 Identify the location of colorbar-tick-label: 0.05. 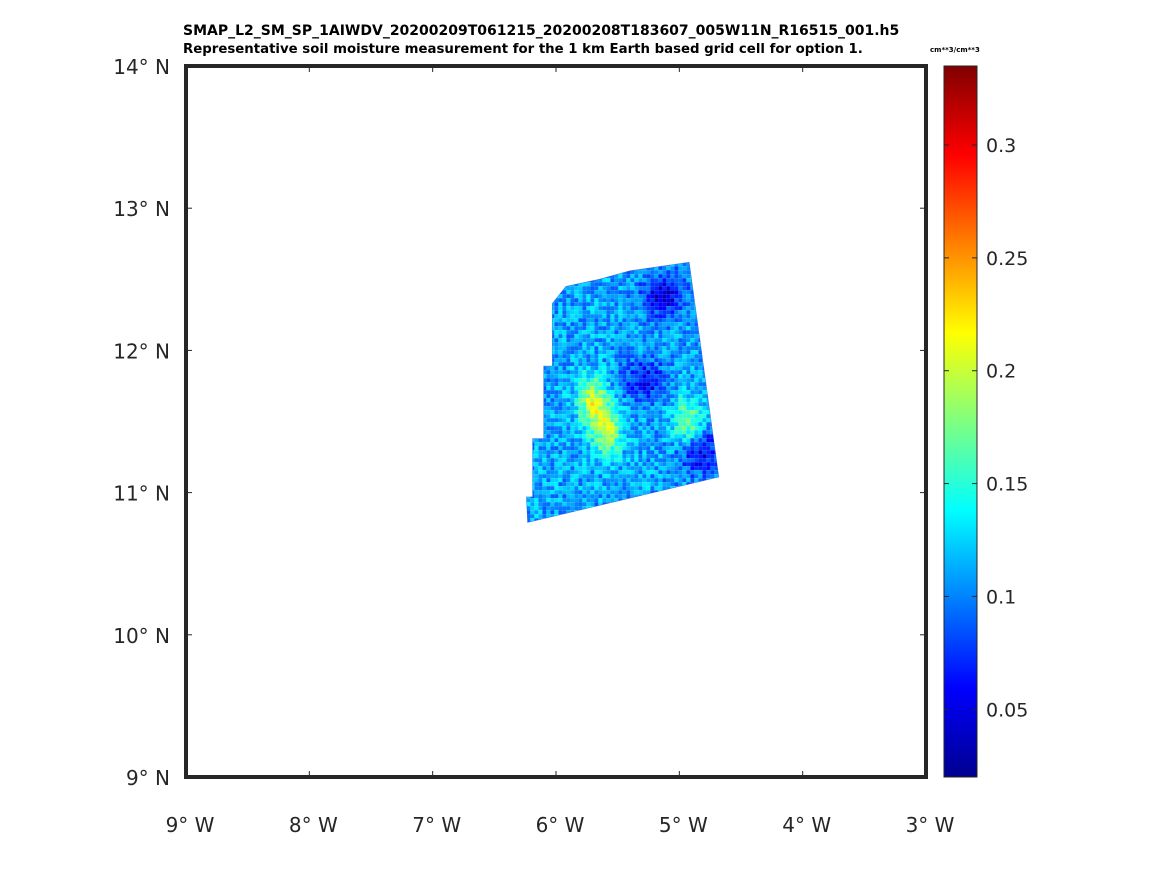
(1007, 710).